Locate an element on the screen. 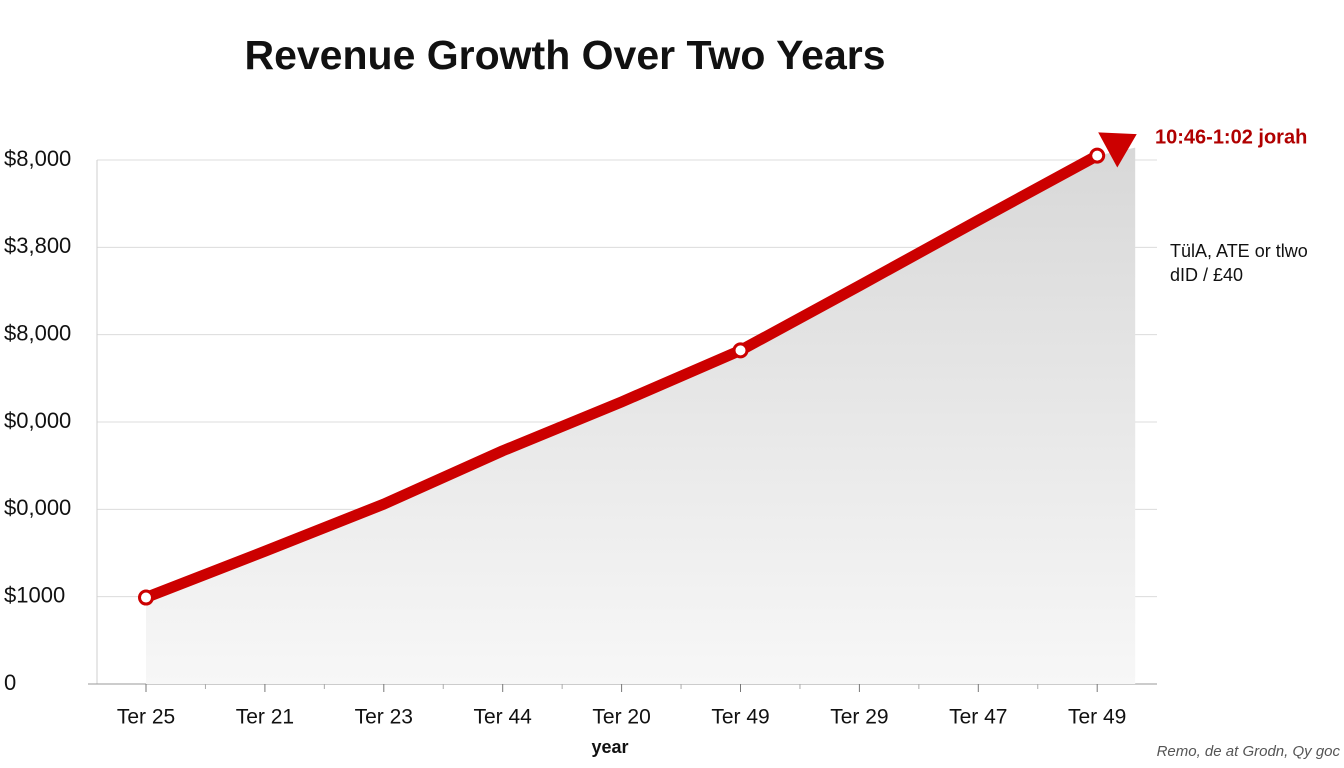  x-tick-label: Ter 47 is located at coordinates (978, 717).